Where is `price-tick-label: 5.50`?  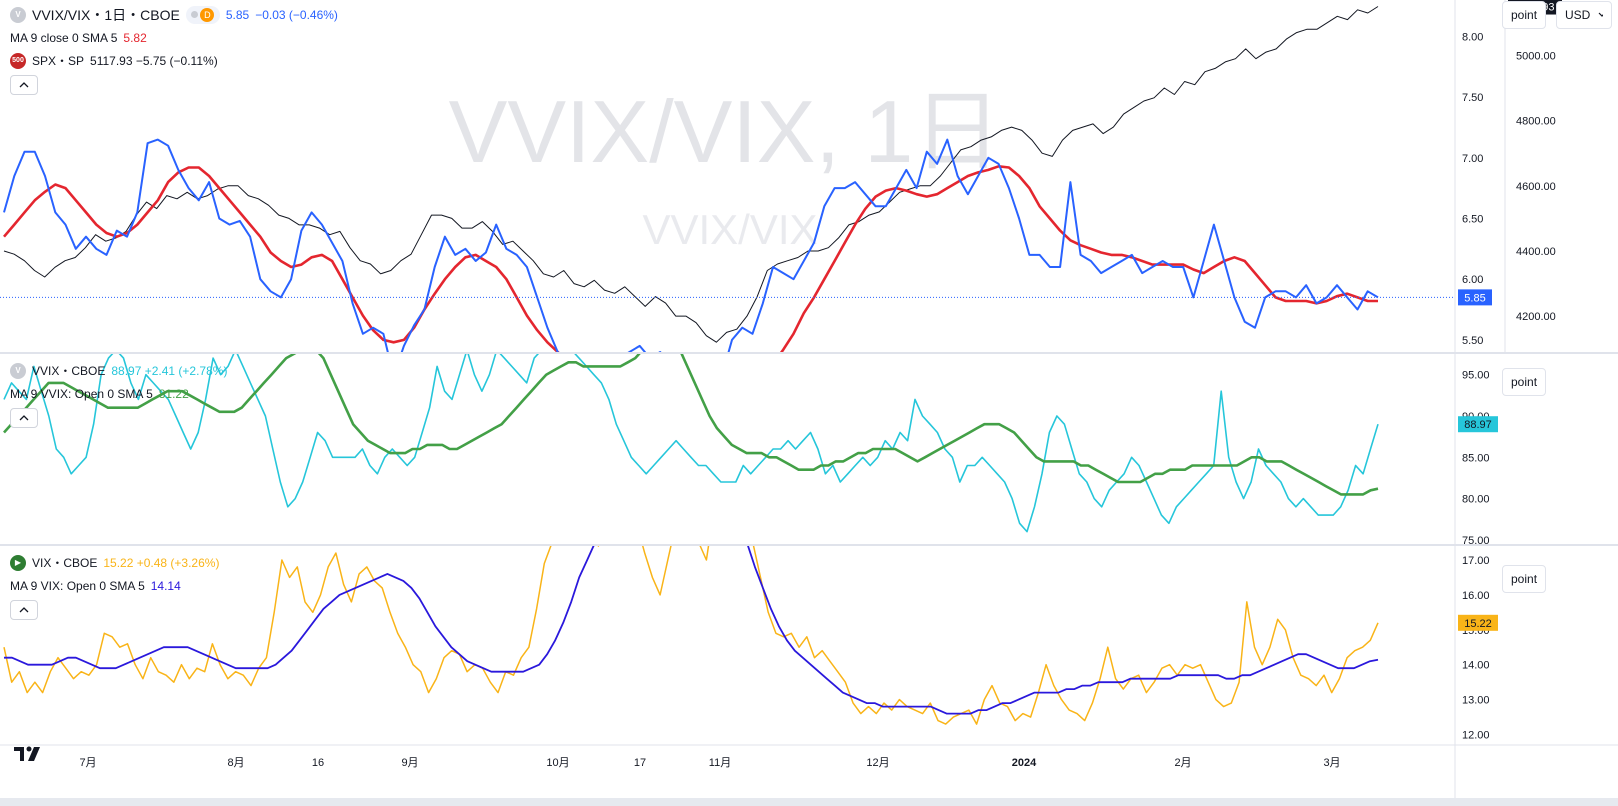
price-tick-label: 5.50 is located at coordinates (1472, 341).